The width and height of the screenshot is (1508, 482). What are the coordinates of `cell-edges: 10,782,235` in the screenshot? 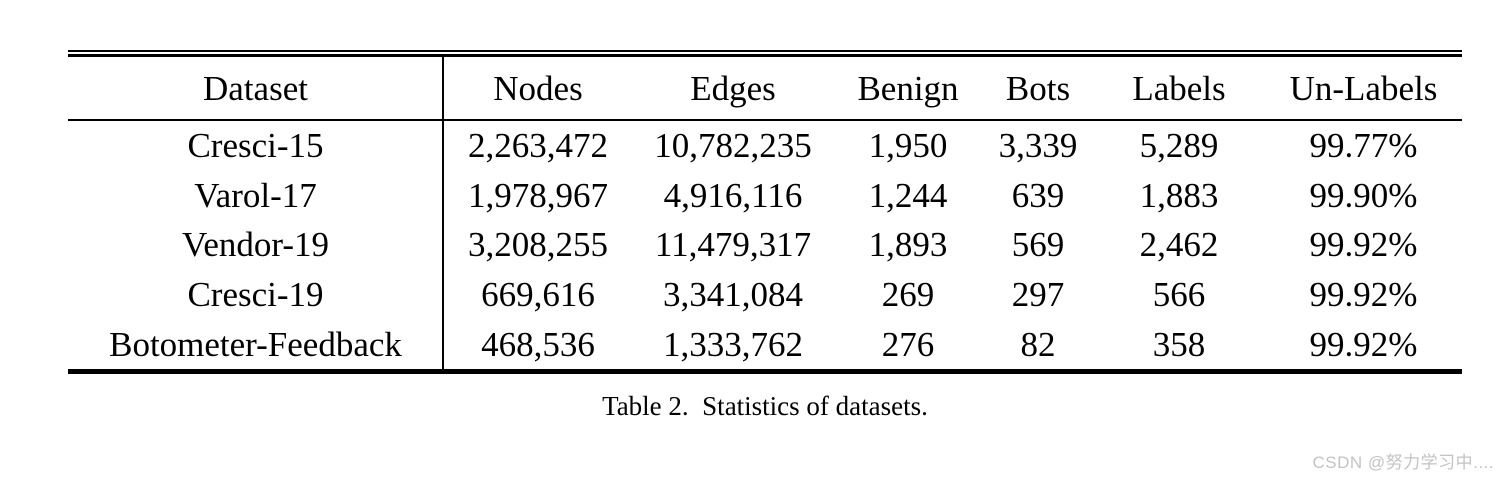 It's located at (733, 146).